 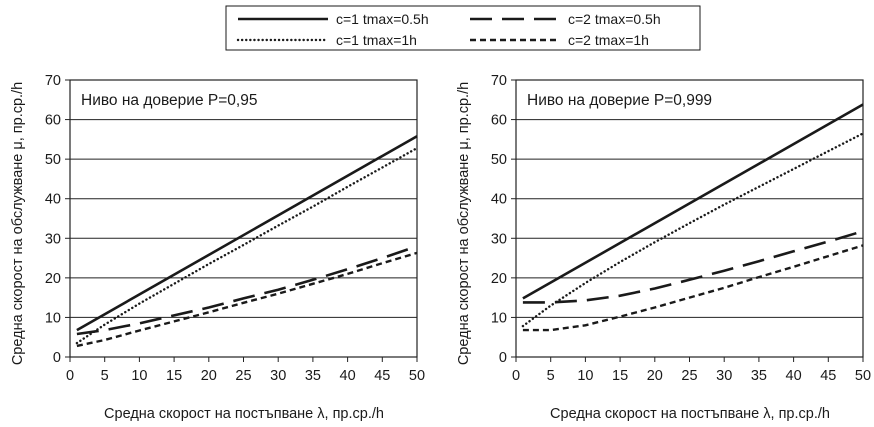 I want to click on legend-label: c=2 tmax=0.5h, so click(x=614, y=19).